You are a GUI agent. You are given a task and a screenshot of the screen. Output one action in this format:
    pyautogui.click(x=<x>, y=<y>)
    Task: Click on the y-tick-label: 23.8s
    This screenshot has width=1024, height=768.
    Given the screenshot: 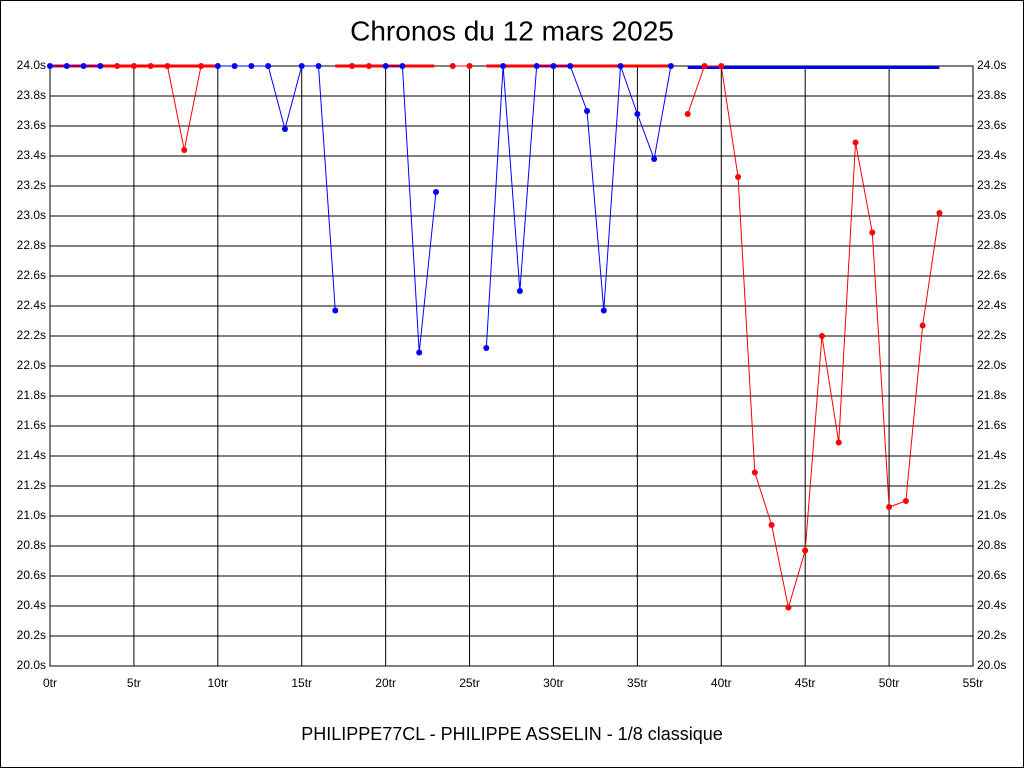 What is the action you would take?
    pyautogui.click(x=31, y=95)
    